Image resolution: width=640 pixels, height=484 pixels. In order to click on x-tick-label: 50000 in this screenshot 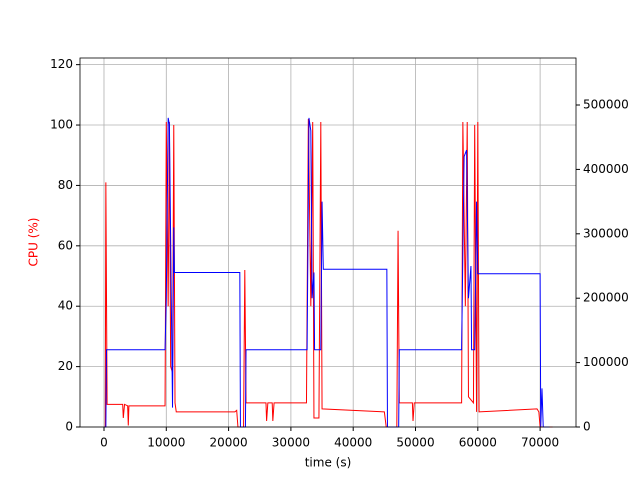, I will do `click(415, 443)`.